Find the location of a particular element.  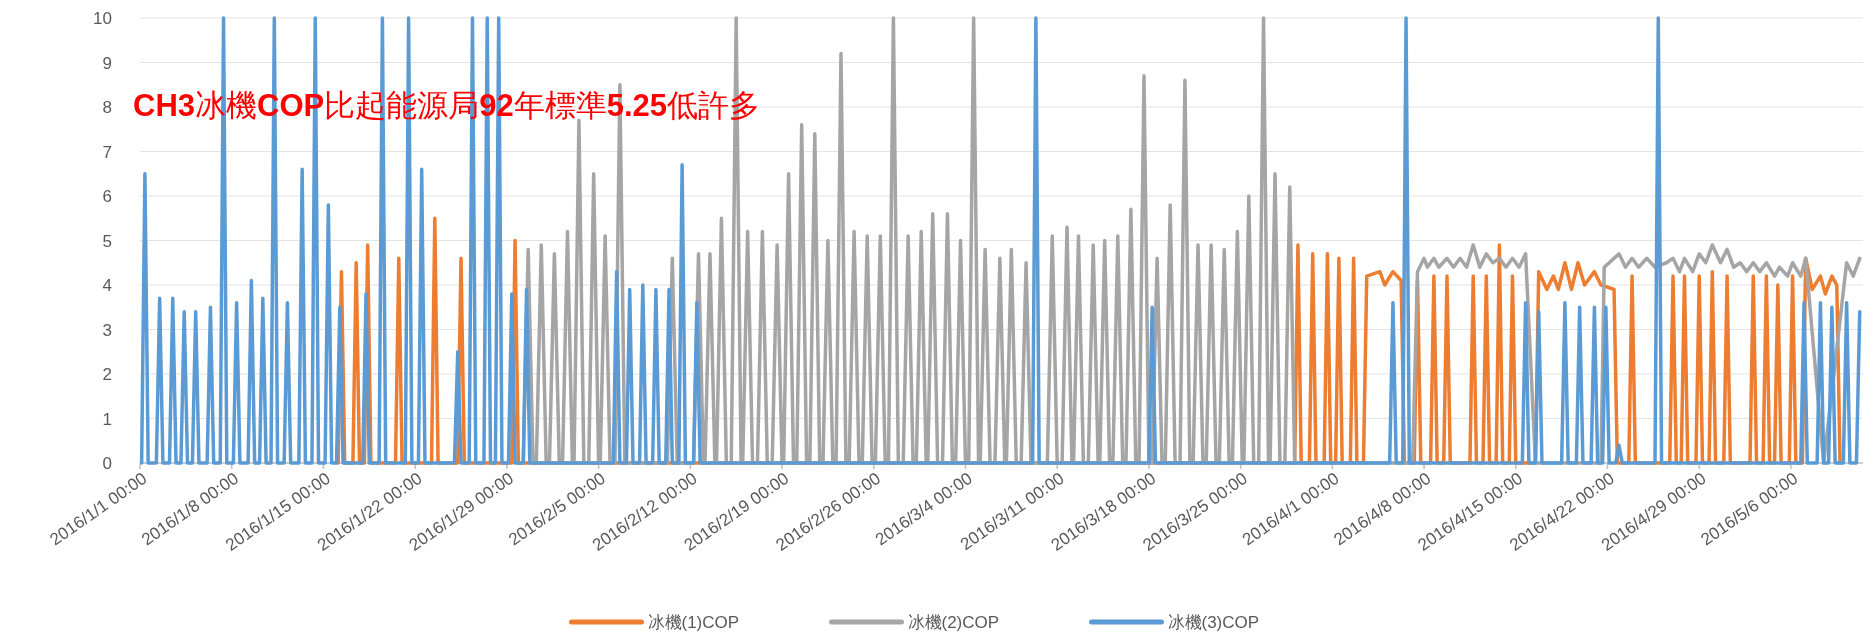

y-tick-label: 2 is located at coordinates (107, 374).